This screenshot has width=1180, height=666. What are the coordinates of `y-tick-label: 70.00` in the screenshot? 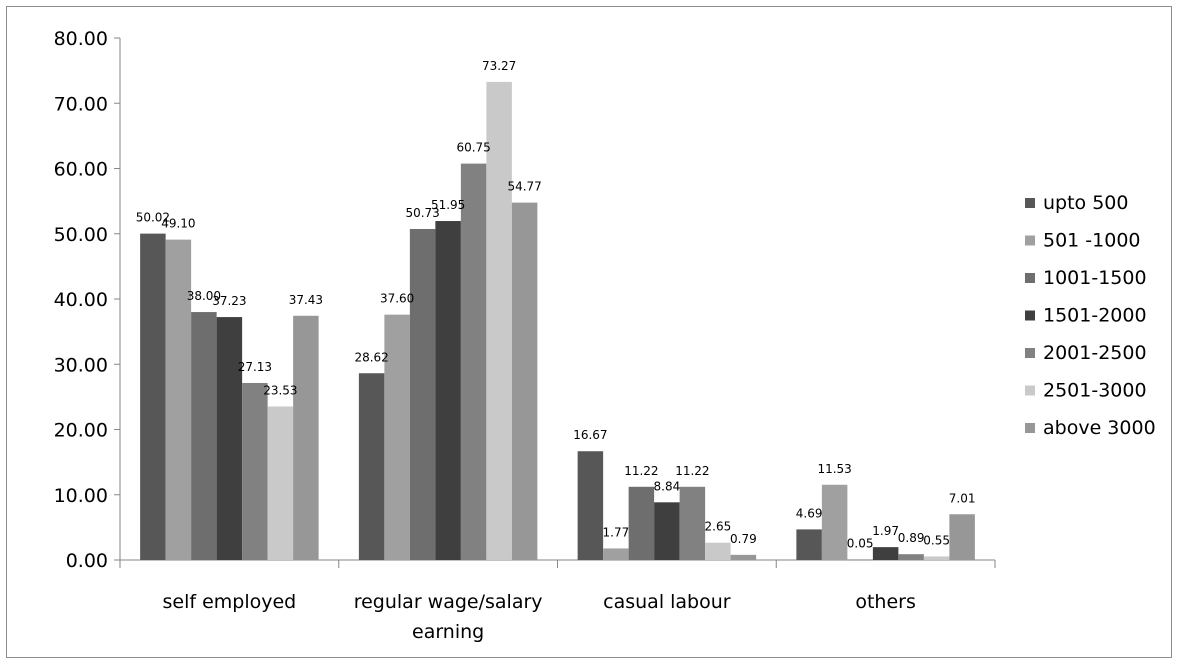 It's located at (81, 104).